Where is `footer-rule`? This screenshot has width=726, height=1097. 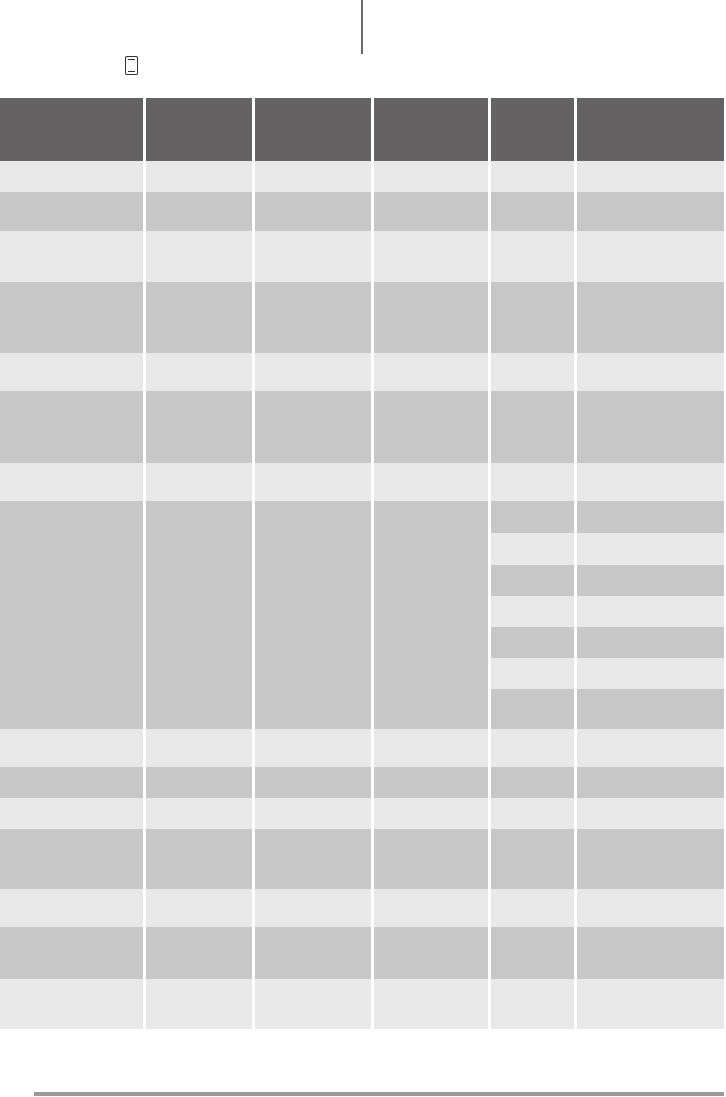
footer-rule is located at coordinates (379, 1094).